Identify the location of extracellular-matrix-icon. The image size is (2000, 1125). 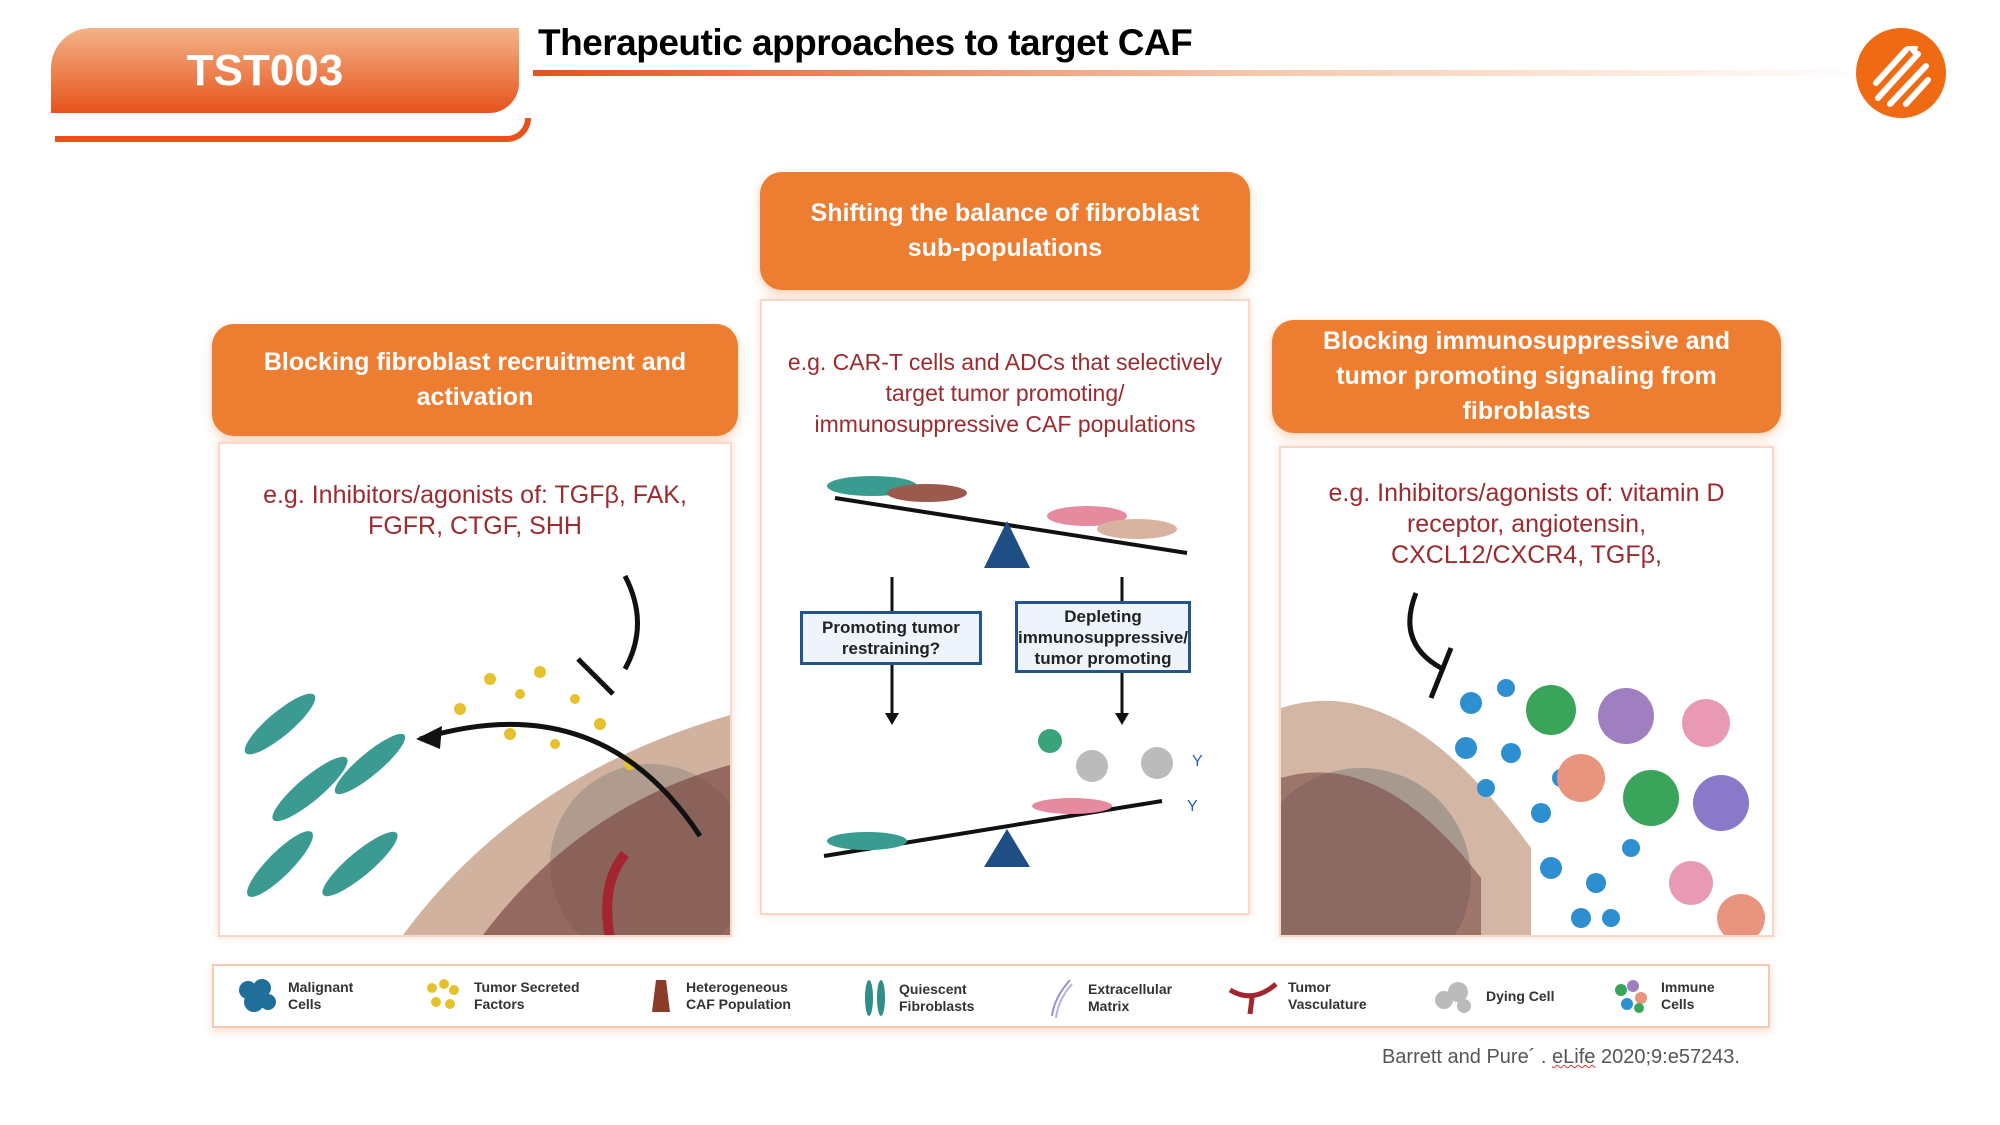
(1062, 999).